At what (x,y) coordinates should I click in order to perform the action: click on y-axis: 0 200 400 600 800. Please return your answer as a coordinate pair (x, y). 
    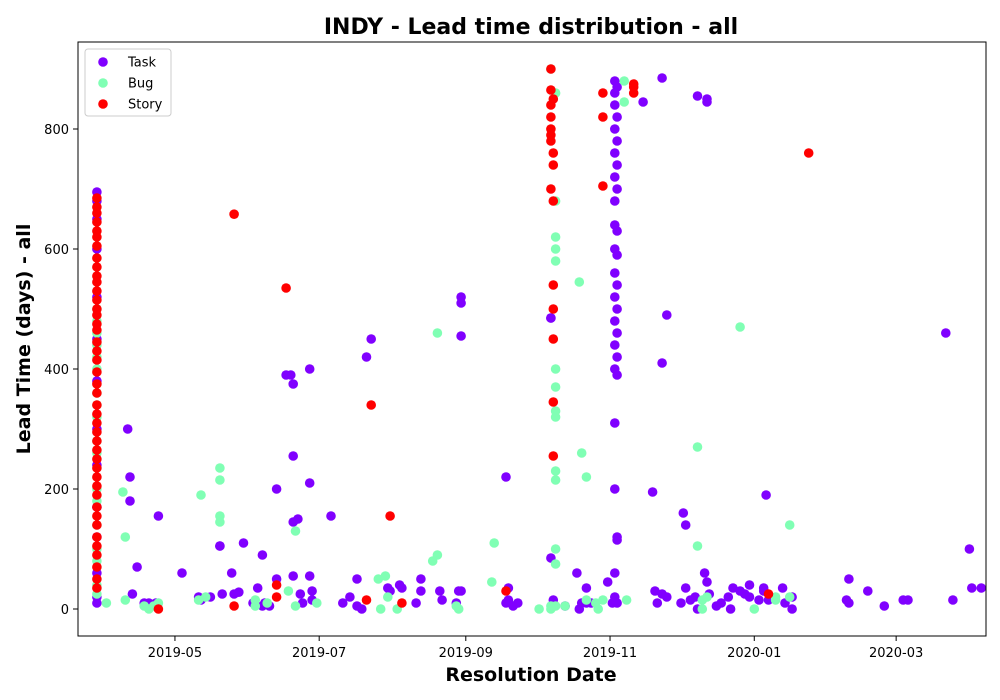
    Looking at the image, I should click on (61, 370).